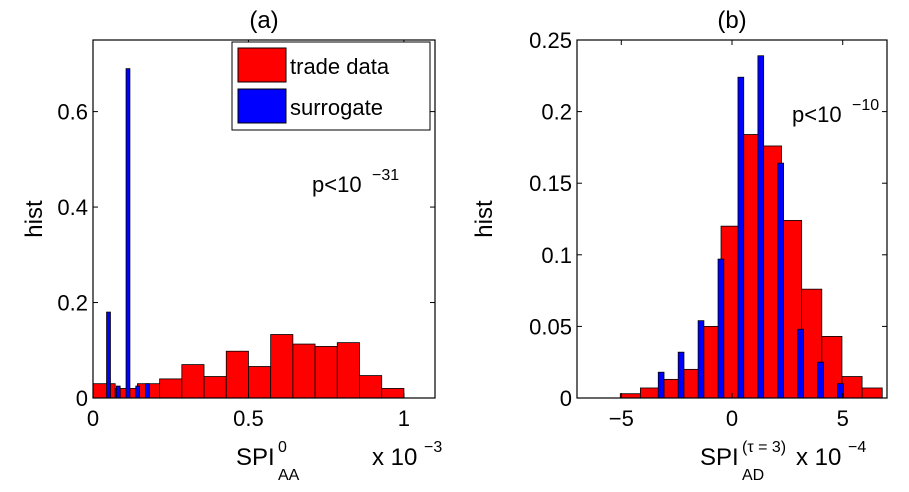 This screenshot has height=492, width=909. I want to click on x-tick-label: 1, so click(404, 418).